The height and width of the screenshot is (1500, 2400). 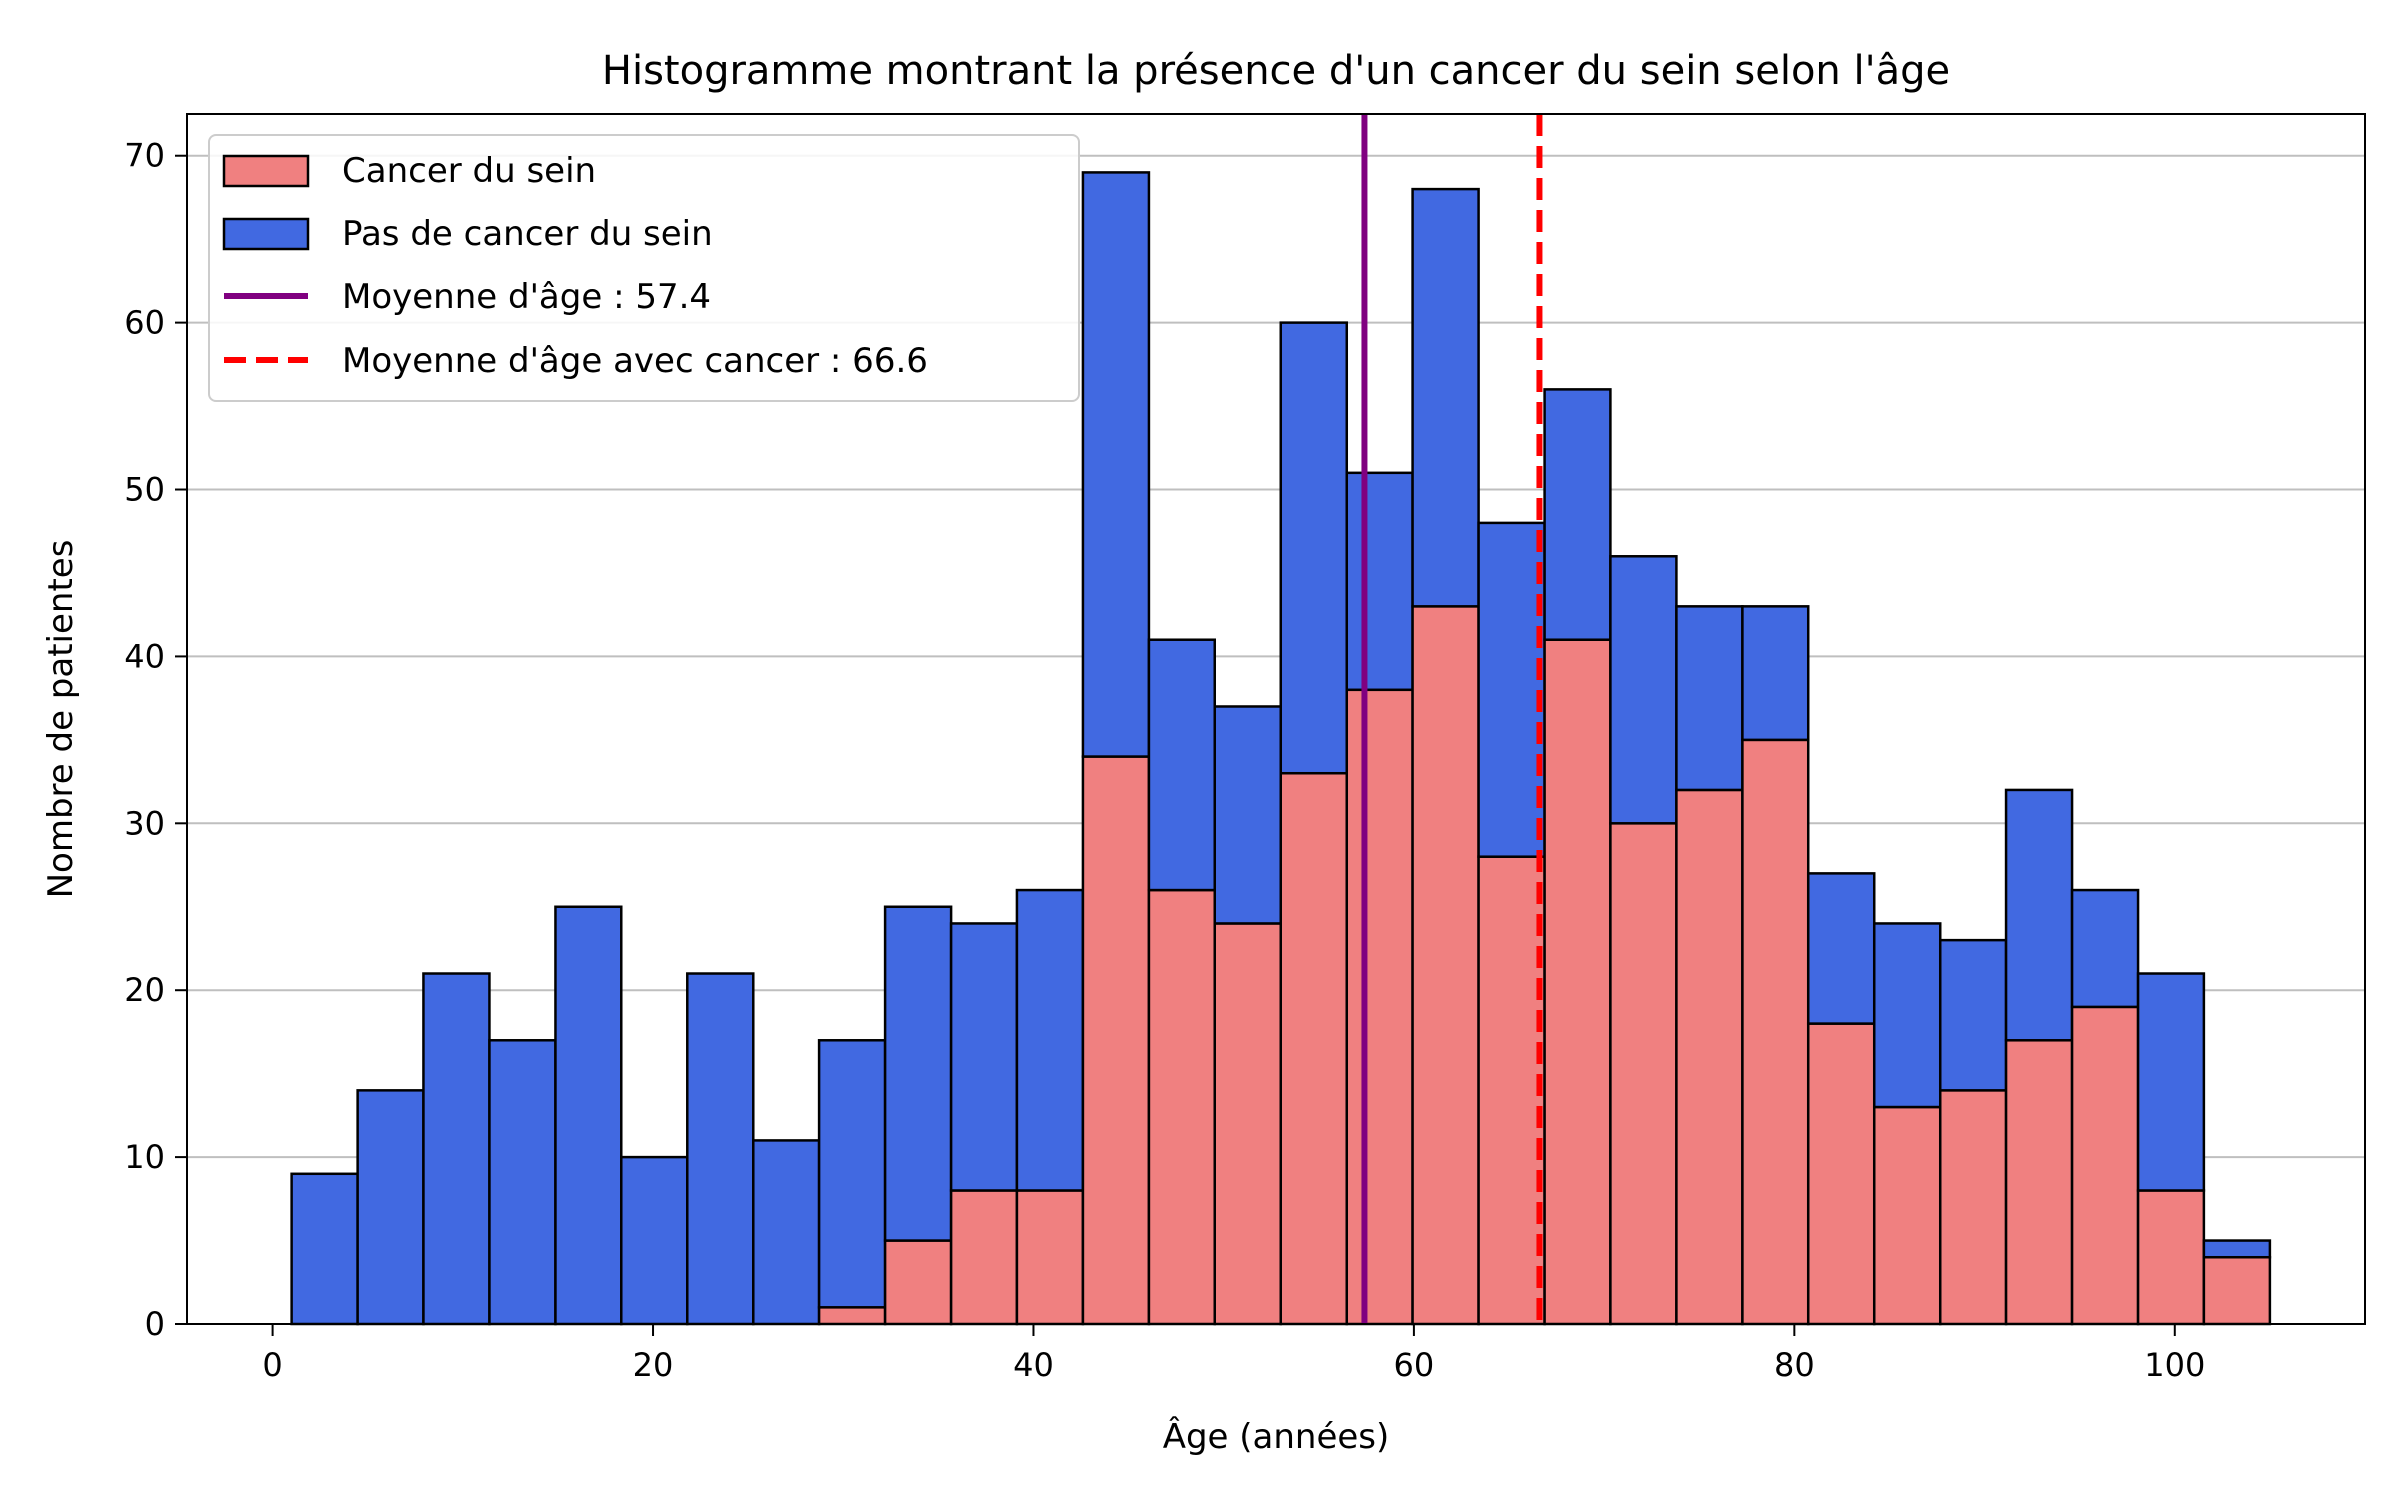 What do you see at coordinates (1233, 1354) in the screenshot?
I see `x-axis-ticks: 0 20 40 60 80 100` at bounding box center [1233, 1354].